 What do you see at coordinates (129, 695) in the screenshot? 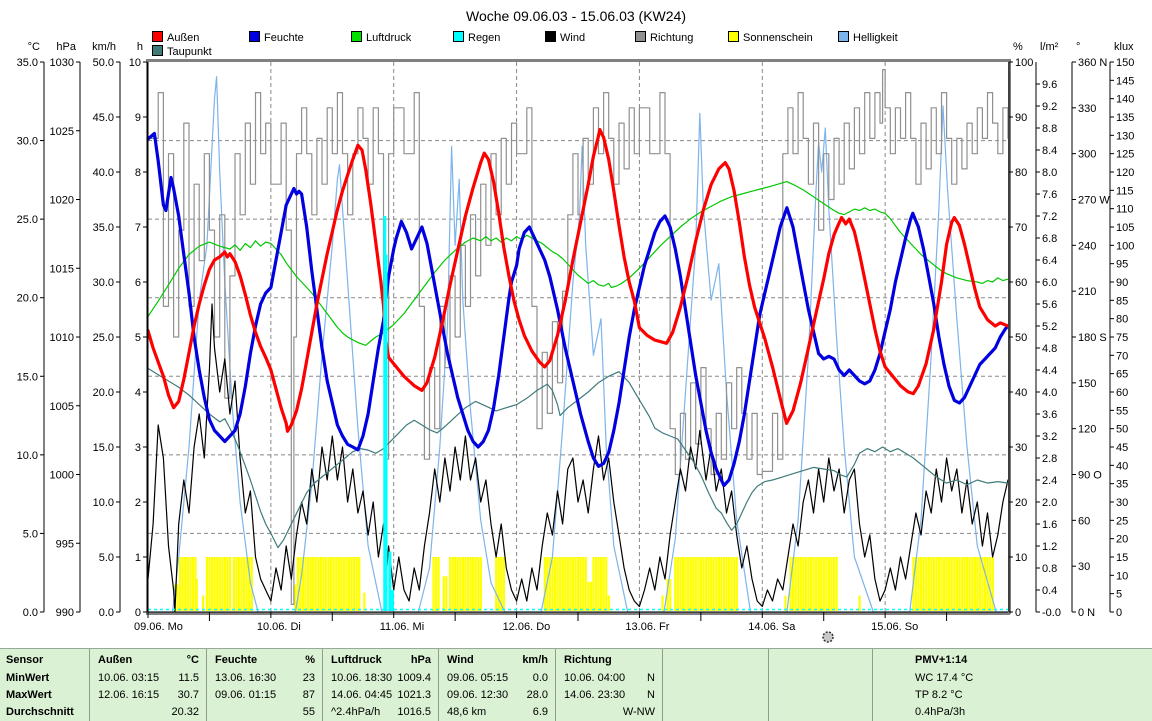
I see `stat-datetime: 12.06. 16:15` at bounding box center [129, 695].